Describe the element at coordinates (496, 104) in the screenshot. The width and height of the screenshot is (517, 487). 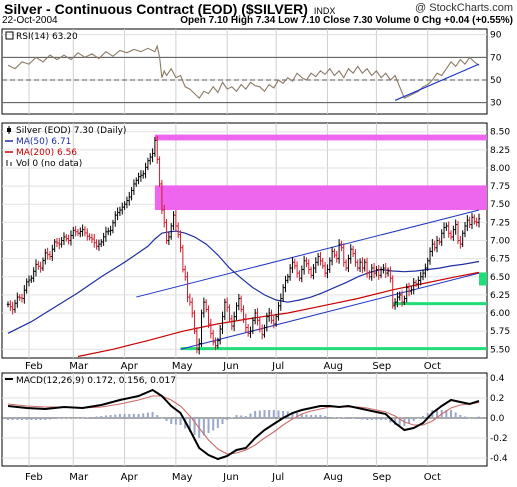
I see `rsi-tick-label: 30` at that location.